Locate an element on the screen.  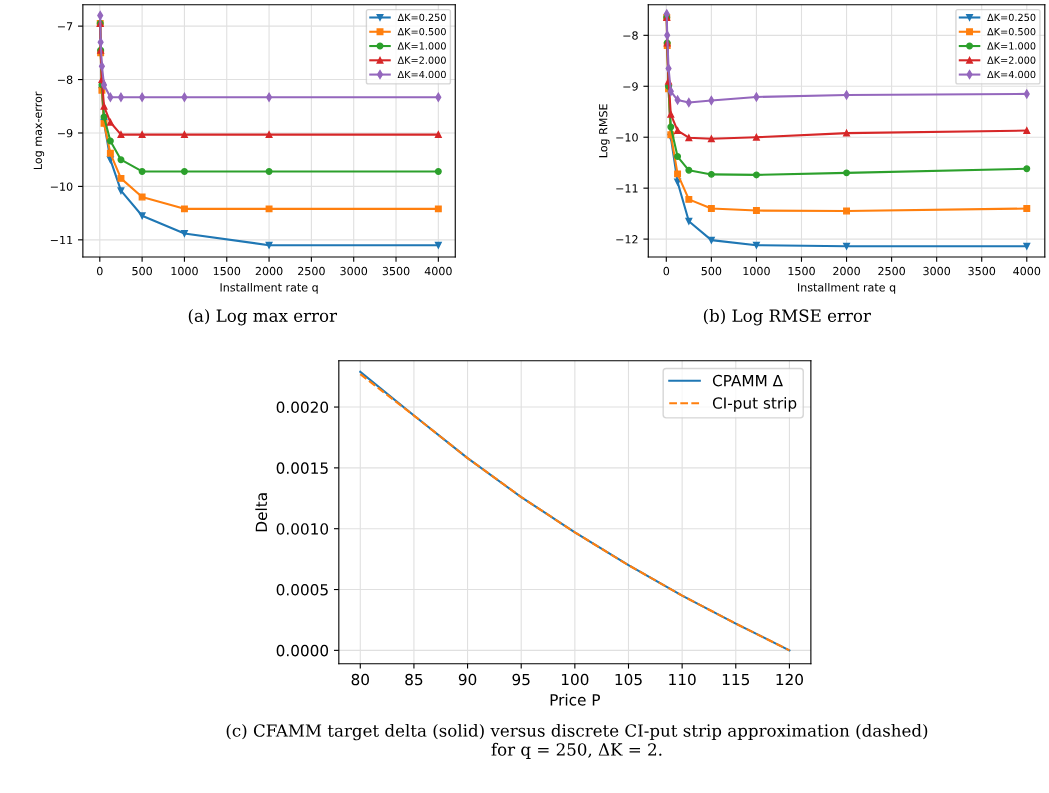
y-tick-label: −7 is located at coordinates (65, 26).